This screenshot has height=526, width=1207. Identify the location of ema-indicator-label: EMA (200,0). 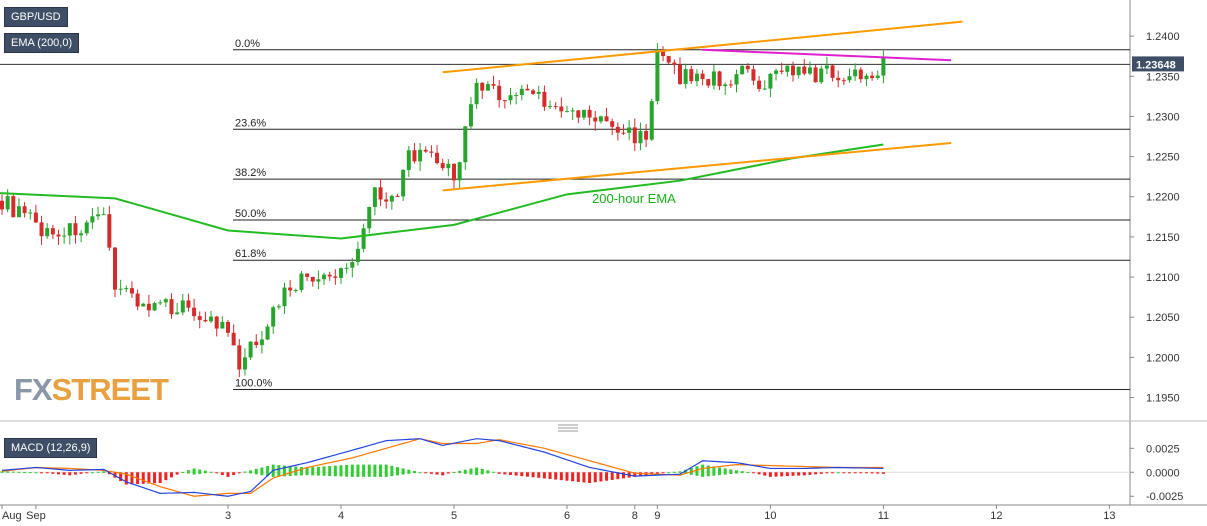
(42, 43).